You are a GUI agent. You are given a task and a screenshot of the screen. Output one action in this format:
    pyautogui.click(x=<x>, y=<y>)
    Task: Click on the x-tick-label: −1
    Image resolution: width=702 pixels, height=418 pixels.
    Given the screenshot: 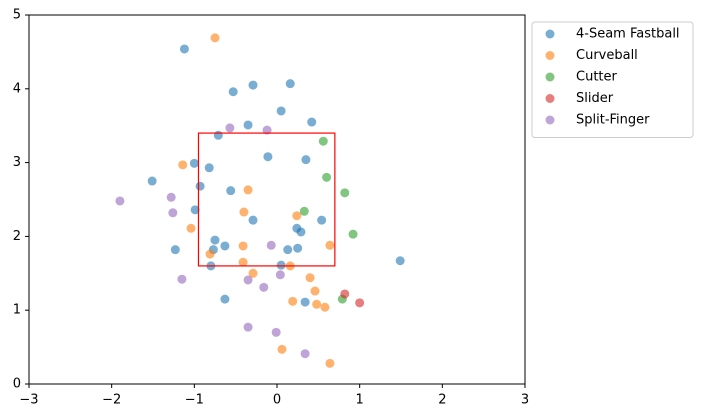 What is the action you would take?
    pyautogui.click(x=194, y=400)
    